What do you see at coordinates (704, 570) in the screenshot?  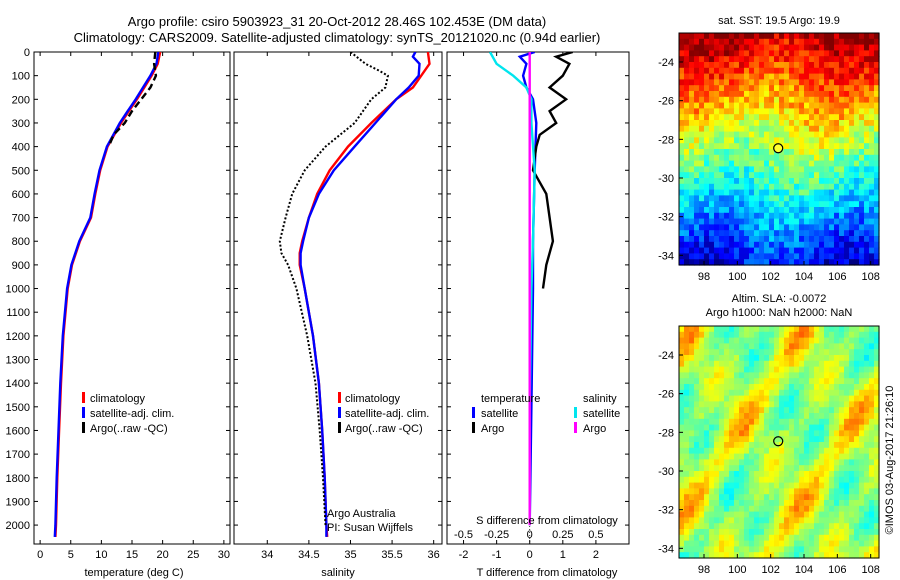 I see `x-tick-label: 98` at bounding box center [704, 570].